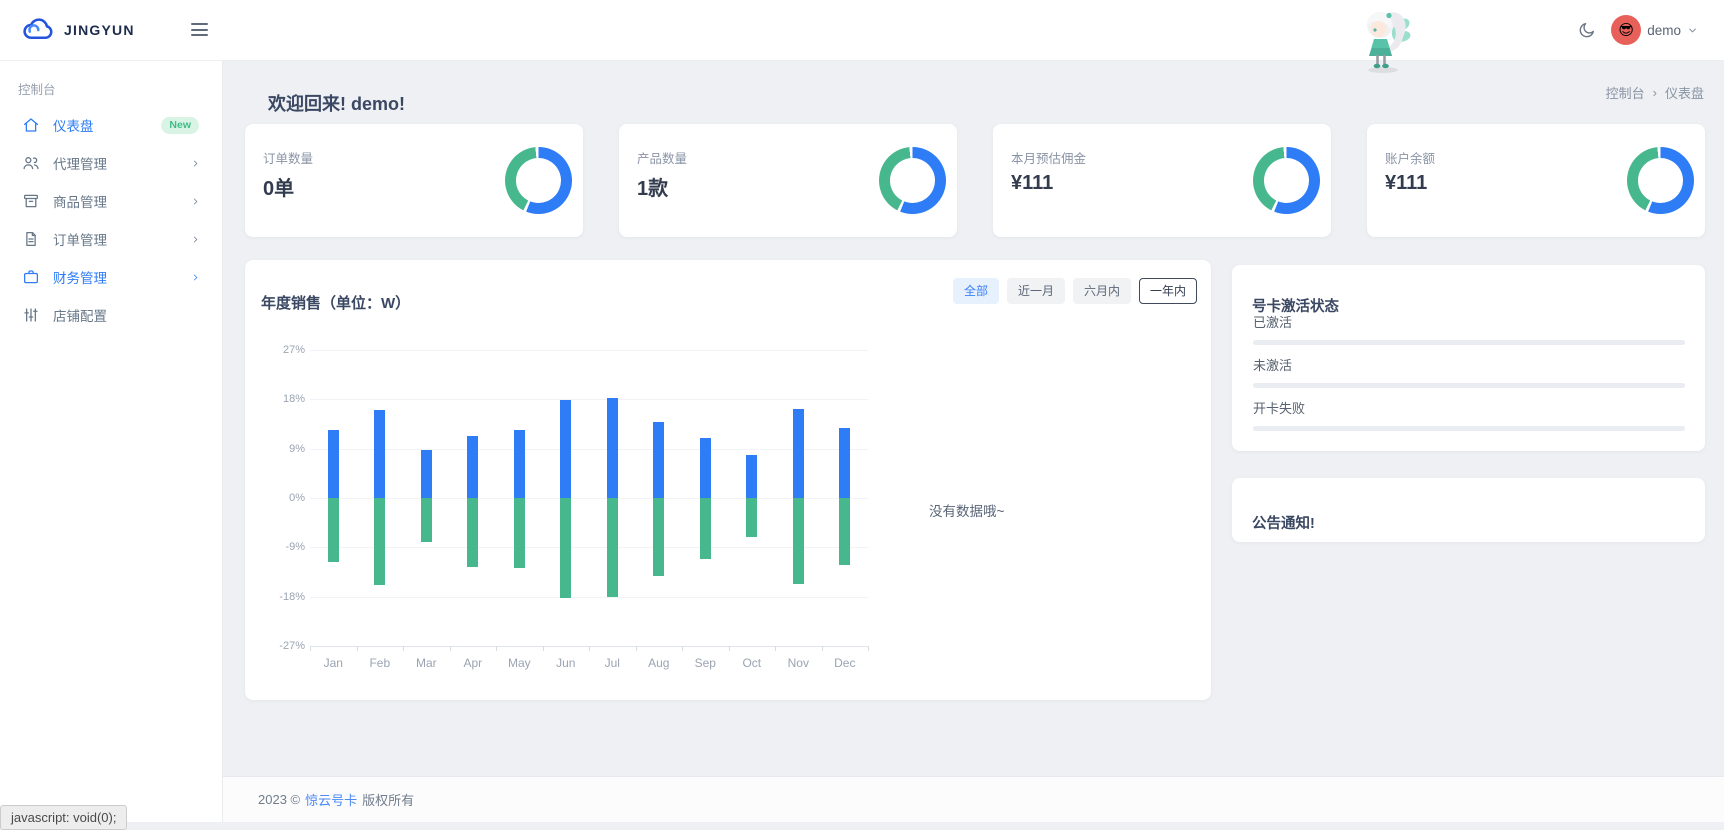 The width and height of the screenshot is (1724, 830). Describe the element at coordinates (1625, 93) in the screenshot. I see `breadcrumb-item-console: 控制台` at that location.